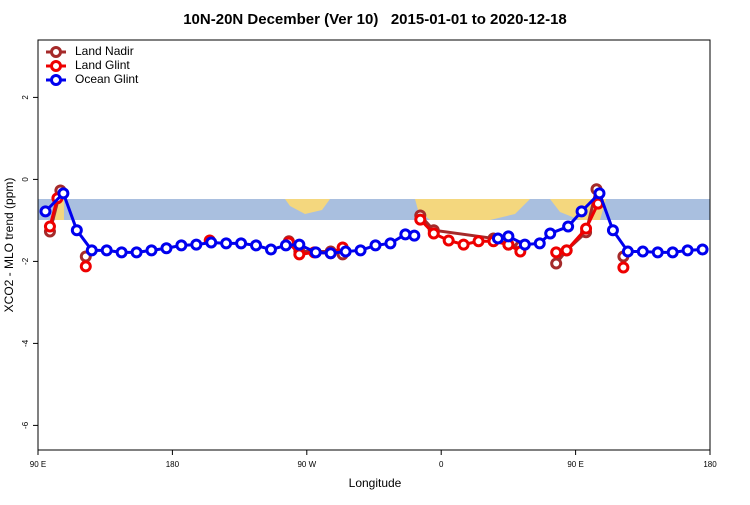 The width and height of the screenshot is (750, 505). I want to click on legend-label: Ocean Glint, so click(107, 79).